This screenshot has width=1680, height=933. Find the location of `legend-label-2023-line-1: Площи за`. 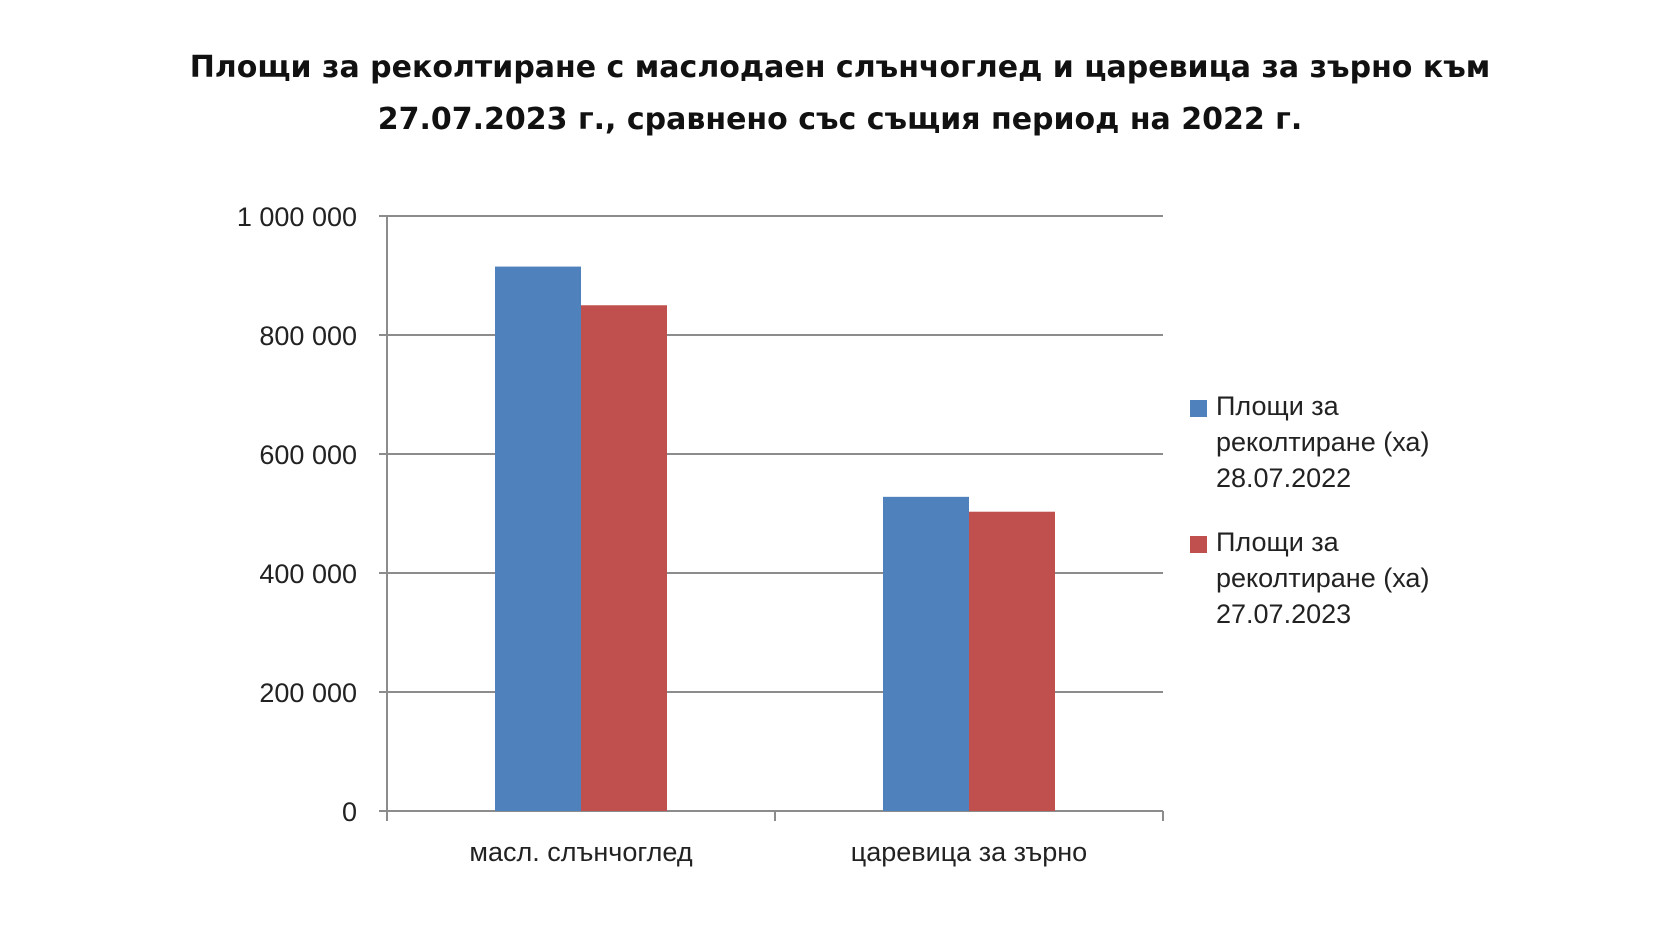

legend-label-2023-line-1: Площи за is located at coordinates (1277, 542).